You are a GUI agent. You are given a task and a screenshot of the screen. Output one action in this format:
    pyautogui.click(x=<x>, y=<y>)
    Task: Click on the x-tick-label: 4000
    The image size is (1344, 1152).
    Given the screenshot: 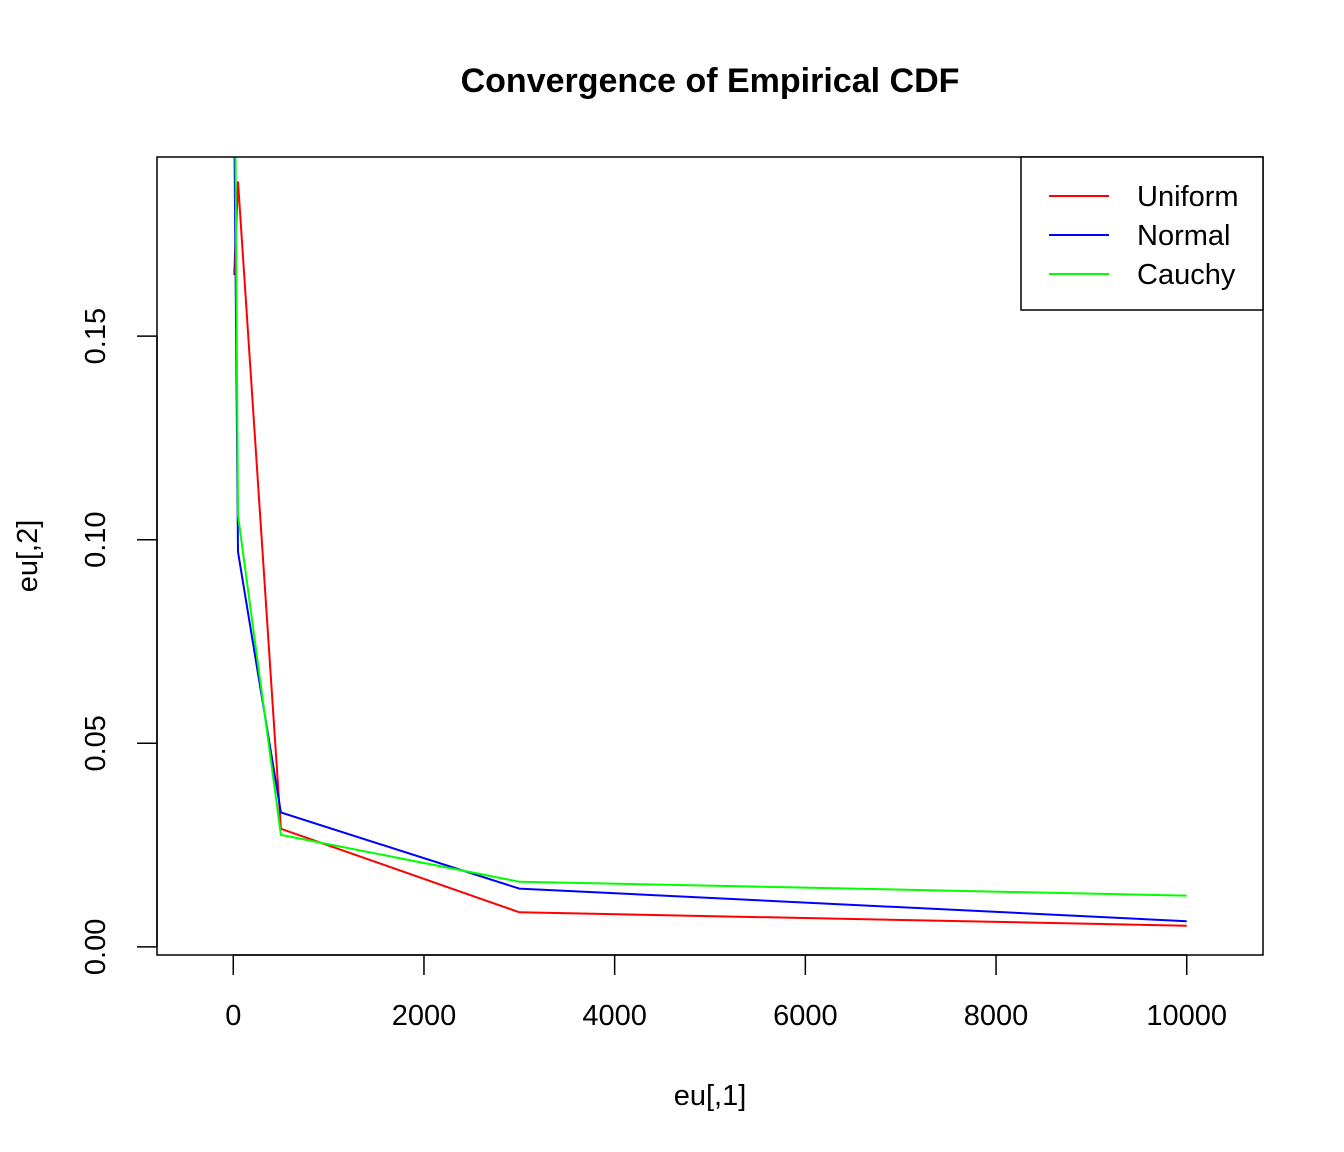 What is the action you would take?
    pyautogui.click(x=614, y=1016)
    